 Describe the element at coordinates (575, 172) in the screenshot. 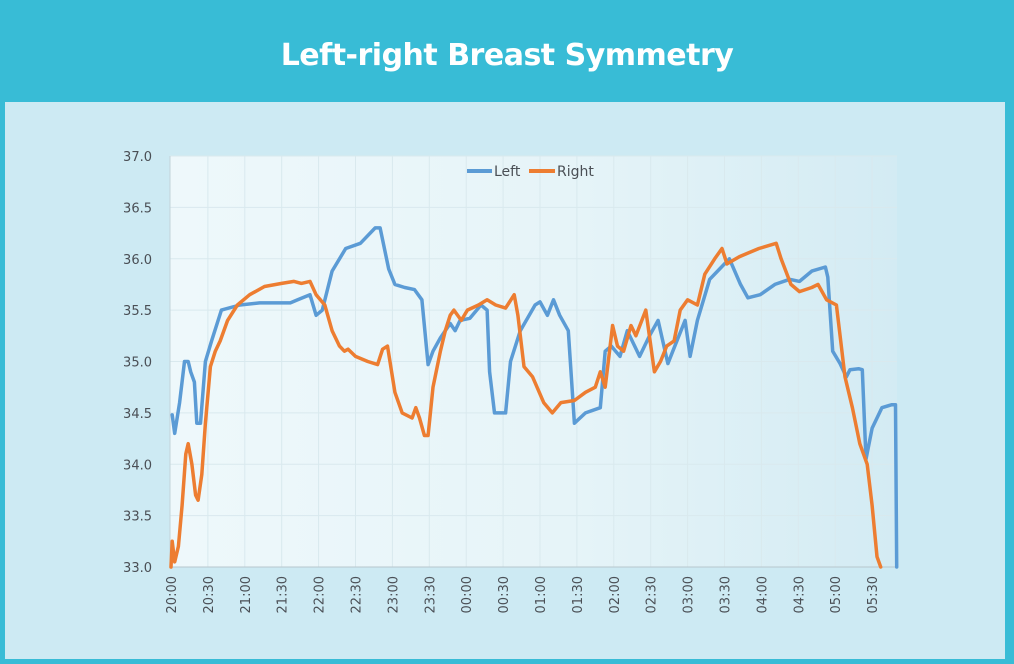

I see `legend-label-right: Right` at that location.